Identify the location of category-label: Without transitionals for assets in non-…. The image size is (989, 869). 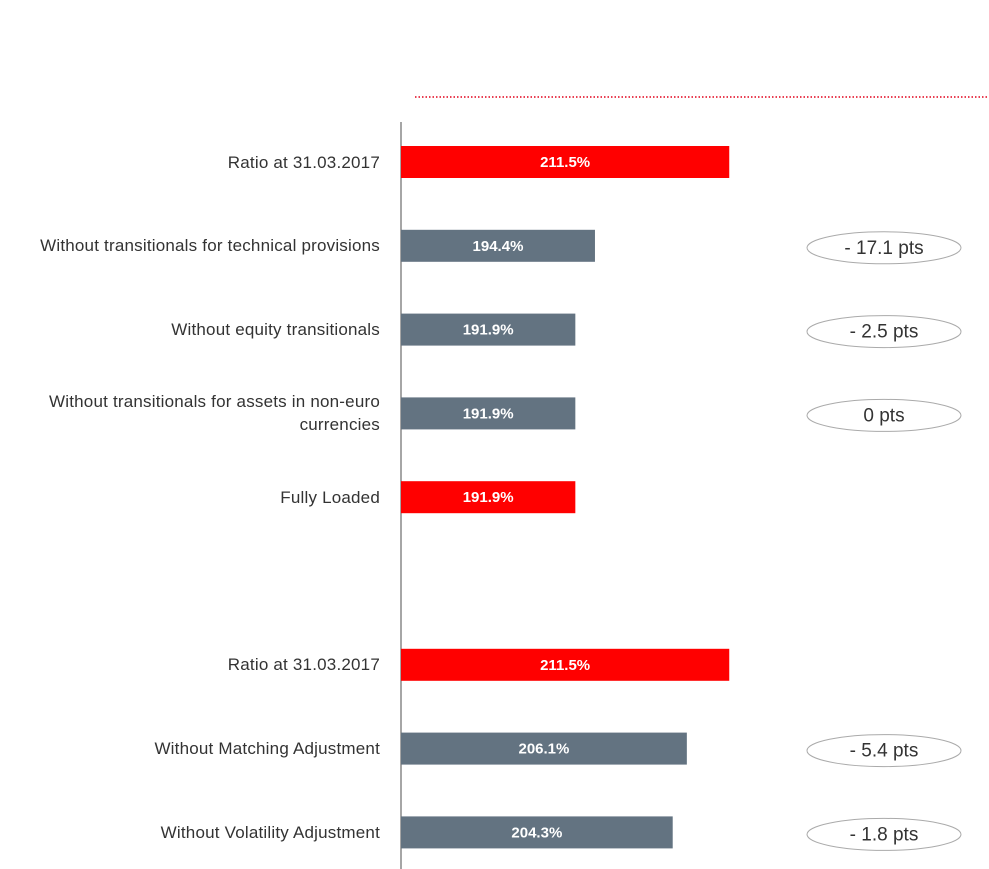
(214, 413).